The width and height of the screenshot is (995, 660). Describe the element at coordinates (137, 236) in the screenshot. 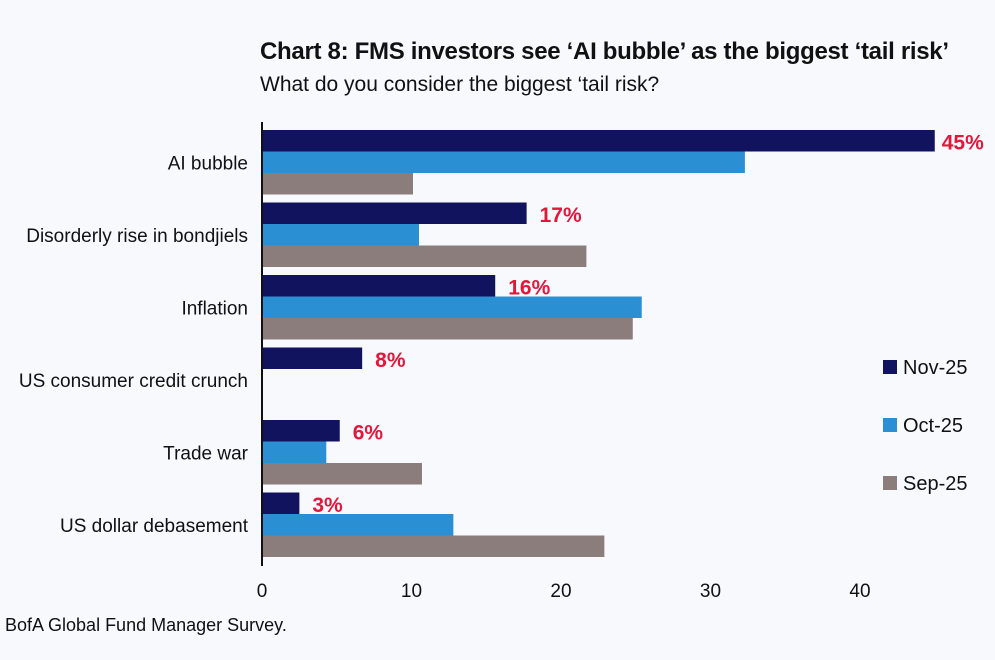

I see `category-label: Disorderly rise in bondjiels` at that location.